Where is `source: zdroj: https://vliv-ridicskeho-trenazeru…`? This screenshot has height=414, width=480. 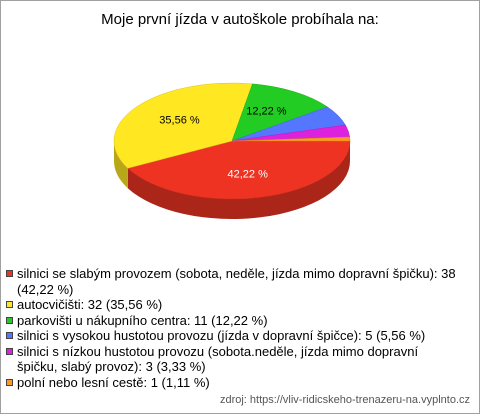
source: zdroj: https://vliv-ridicskeho-trenazeru… is located at coordinates (344, 400).